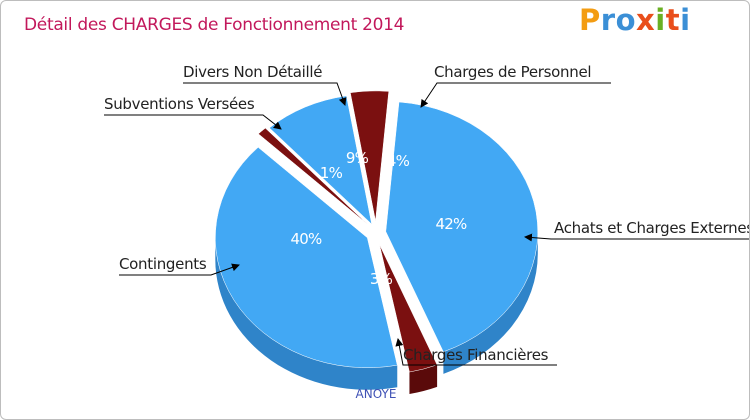 The image size is (750, 420). Describe the element at coordinates (398, 161) in the screenshot. I see `slice-percent-label: 4%` at that location.